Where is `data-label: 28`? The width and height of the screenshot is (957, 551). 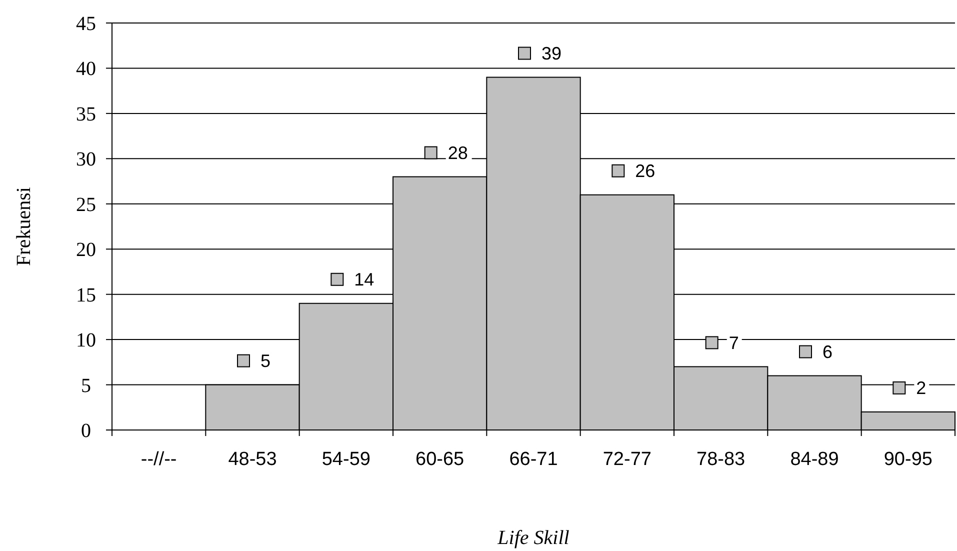 data-label: 28 is located at coordinates (458, 153).